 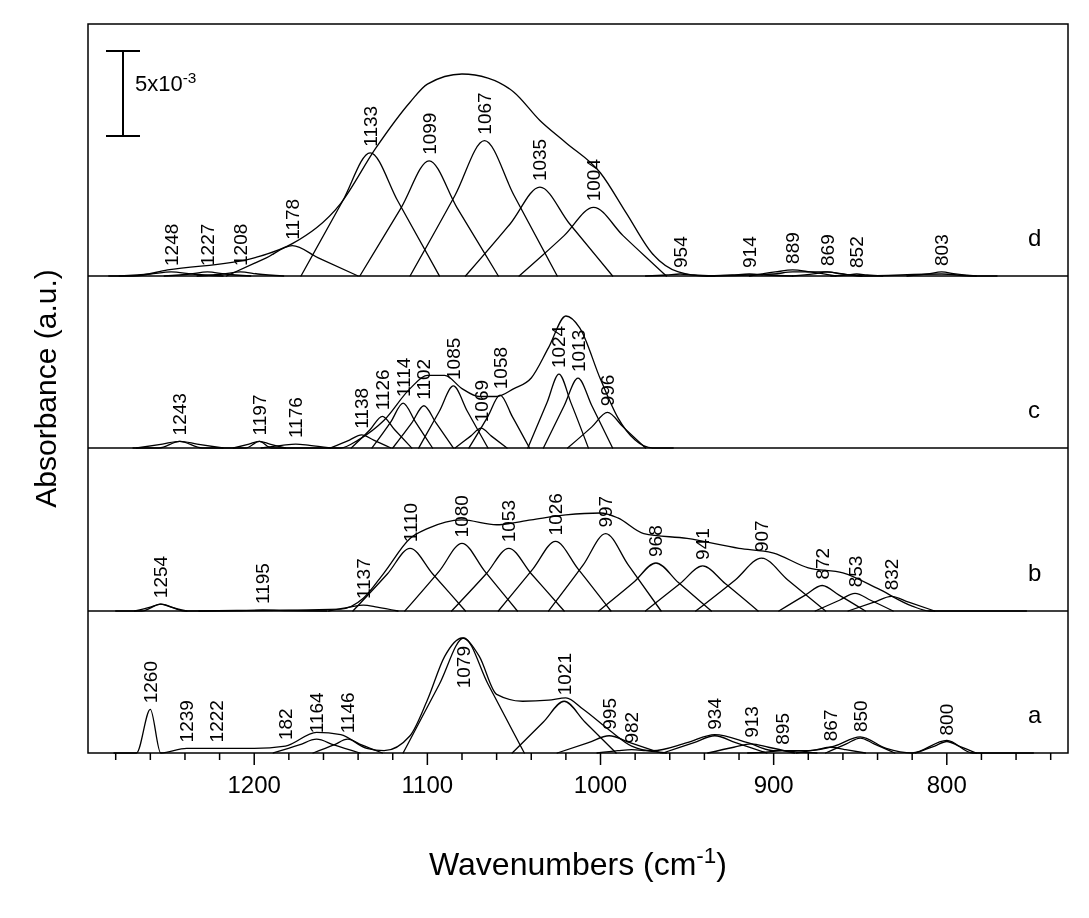 What do you see at coordinates (317, 712) in the screenshot?
I see `annotation: 1164` at bounding box center [317, 712].